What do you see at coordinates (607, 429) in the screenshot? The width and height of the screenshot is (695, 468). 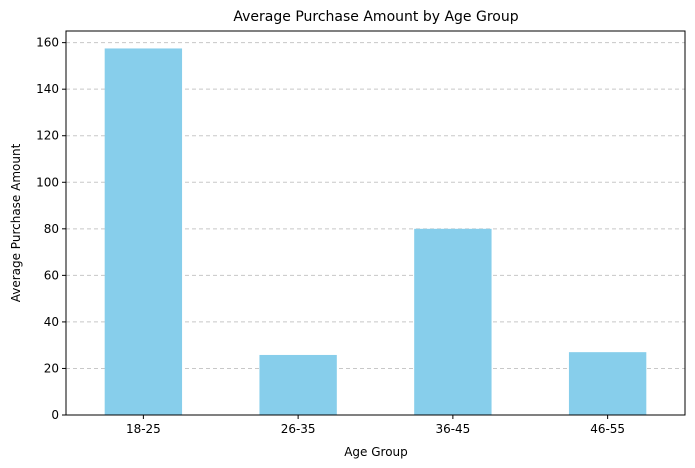 I see `x-tick-label: 46-55` at bounding box center [607, 429].